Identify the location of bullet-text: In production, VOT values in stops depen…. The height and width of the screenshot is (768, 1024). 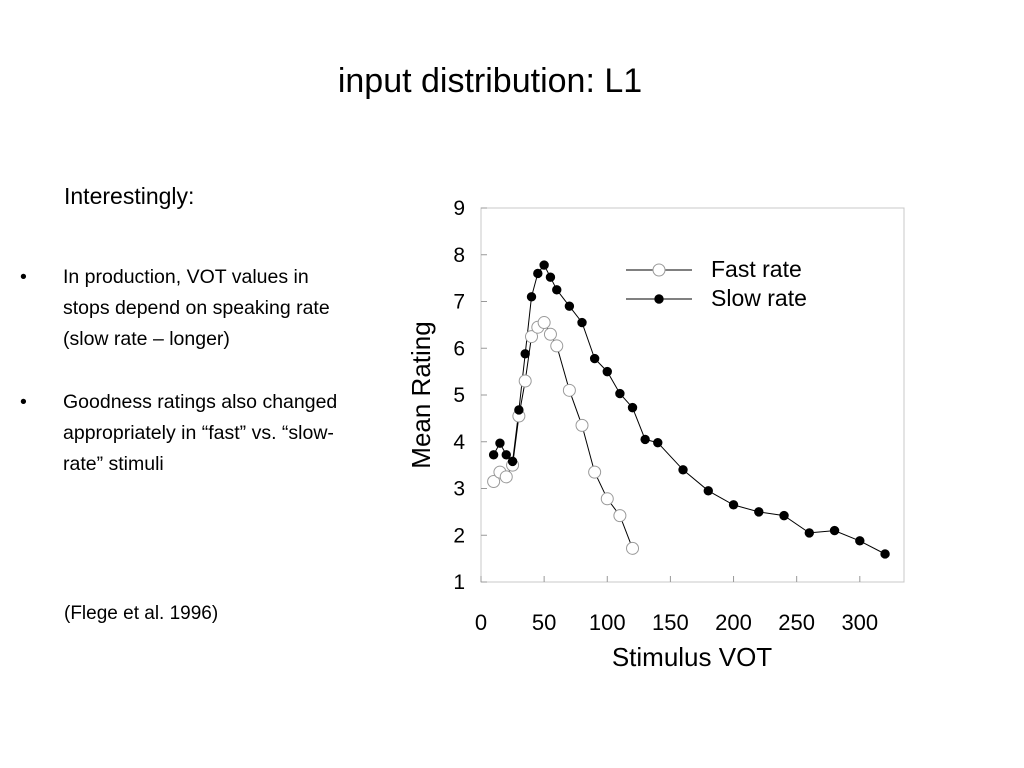
(196, 308).